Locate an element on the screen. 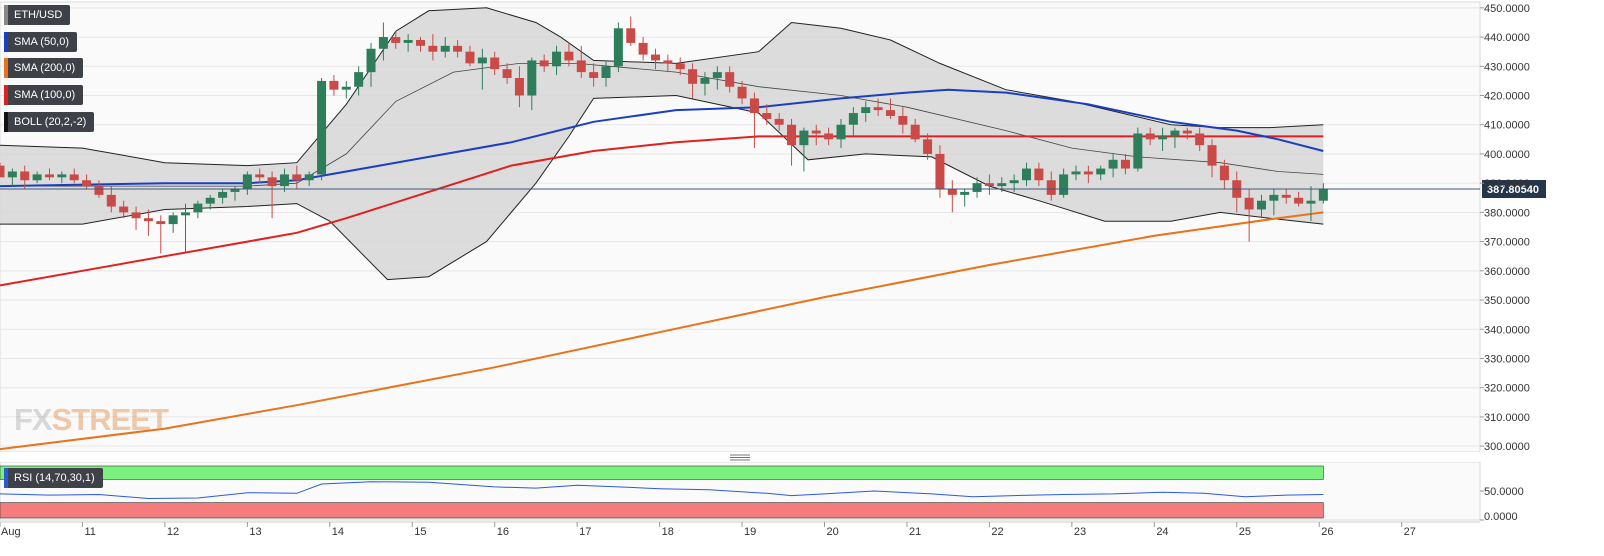 The image size is (1604, 556). y-tick-label: 450.0000 is located at coordinates (1507, 9).